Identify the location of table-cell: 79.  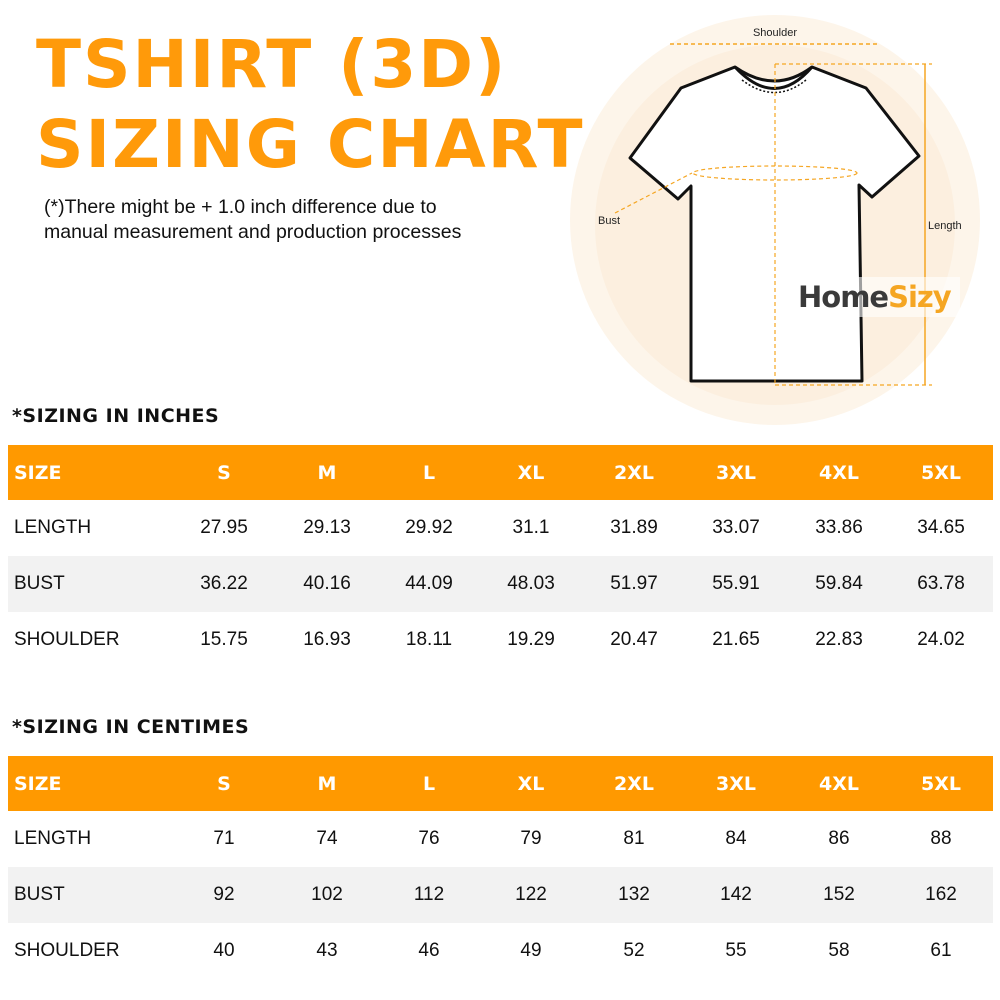
(531, 838).